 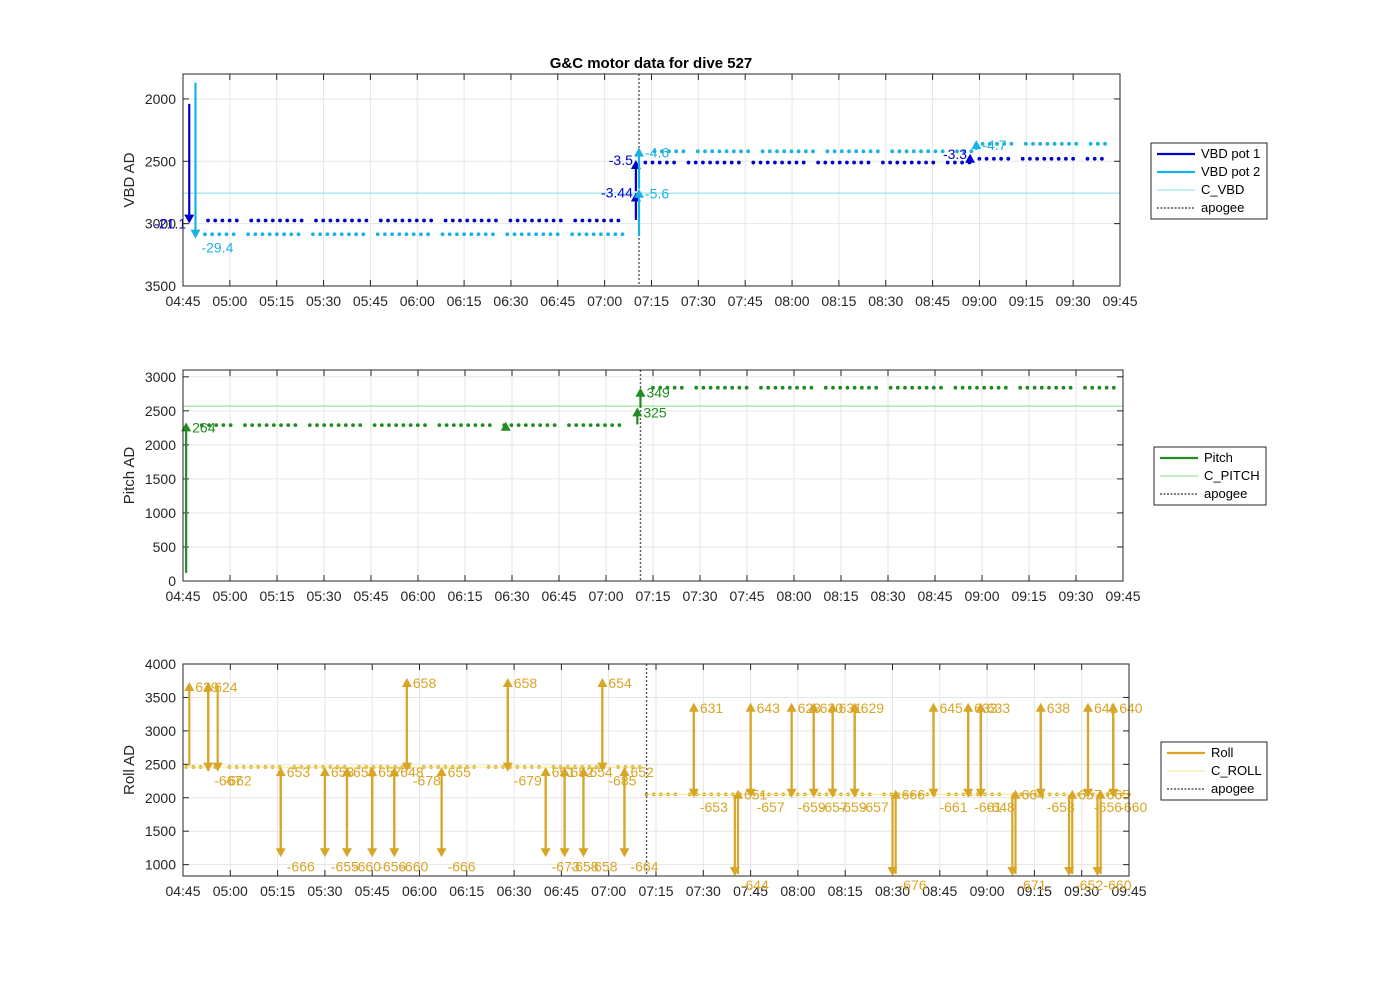 I want to click on x-tick-label: 04:45, so click(x=182, y=596).